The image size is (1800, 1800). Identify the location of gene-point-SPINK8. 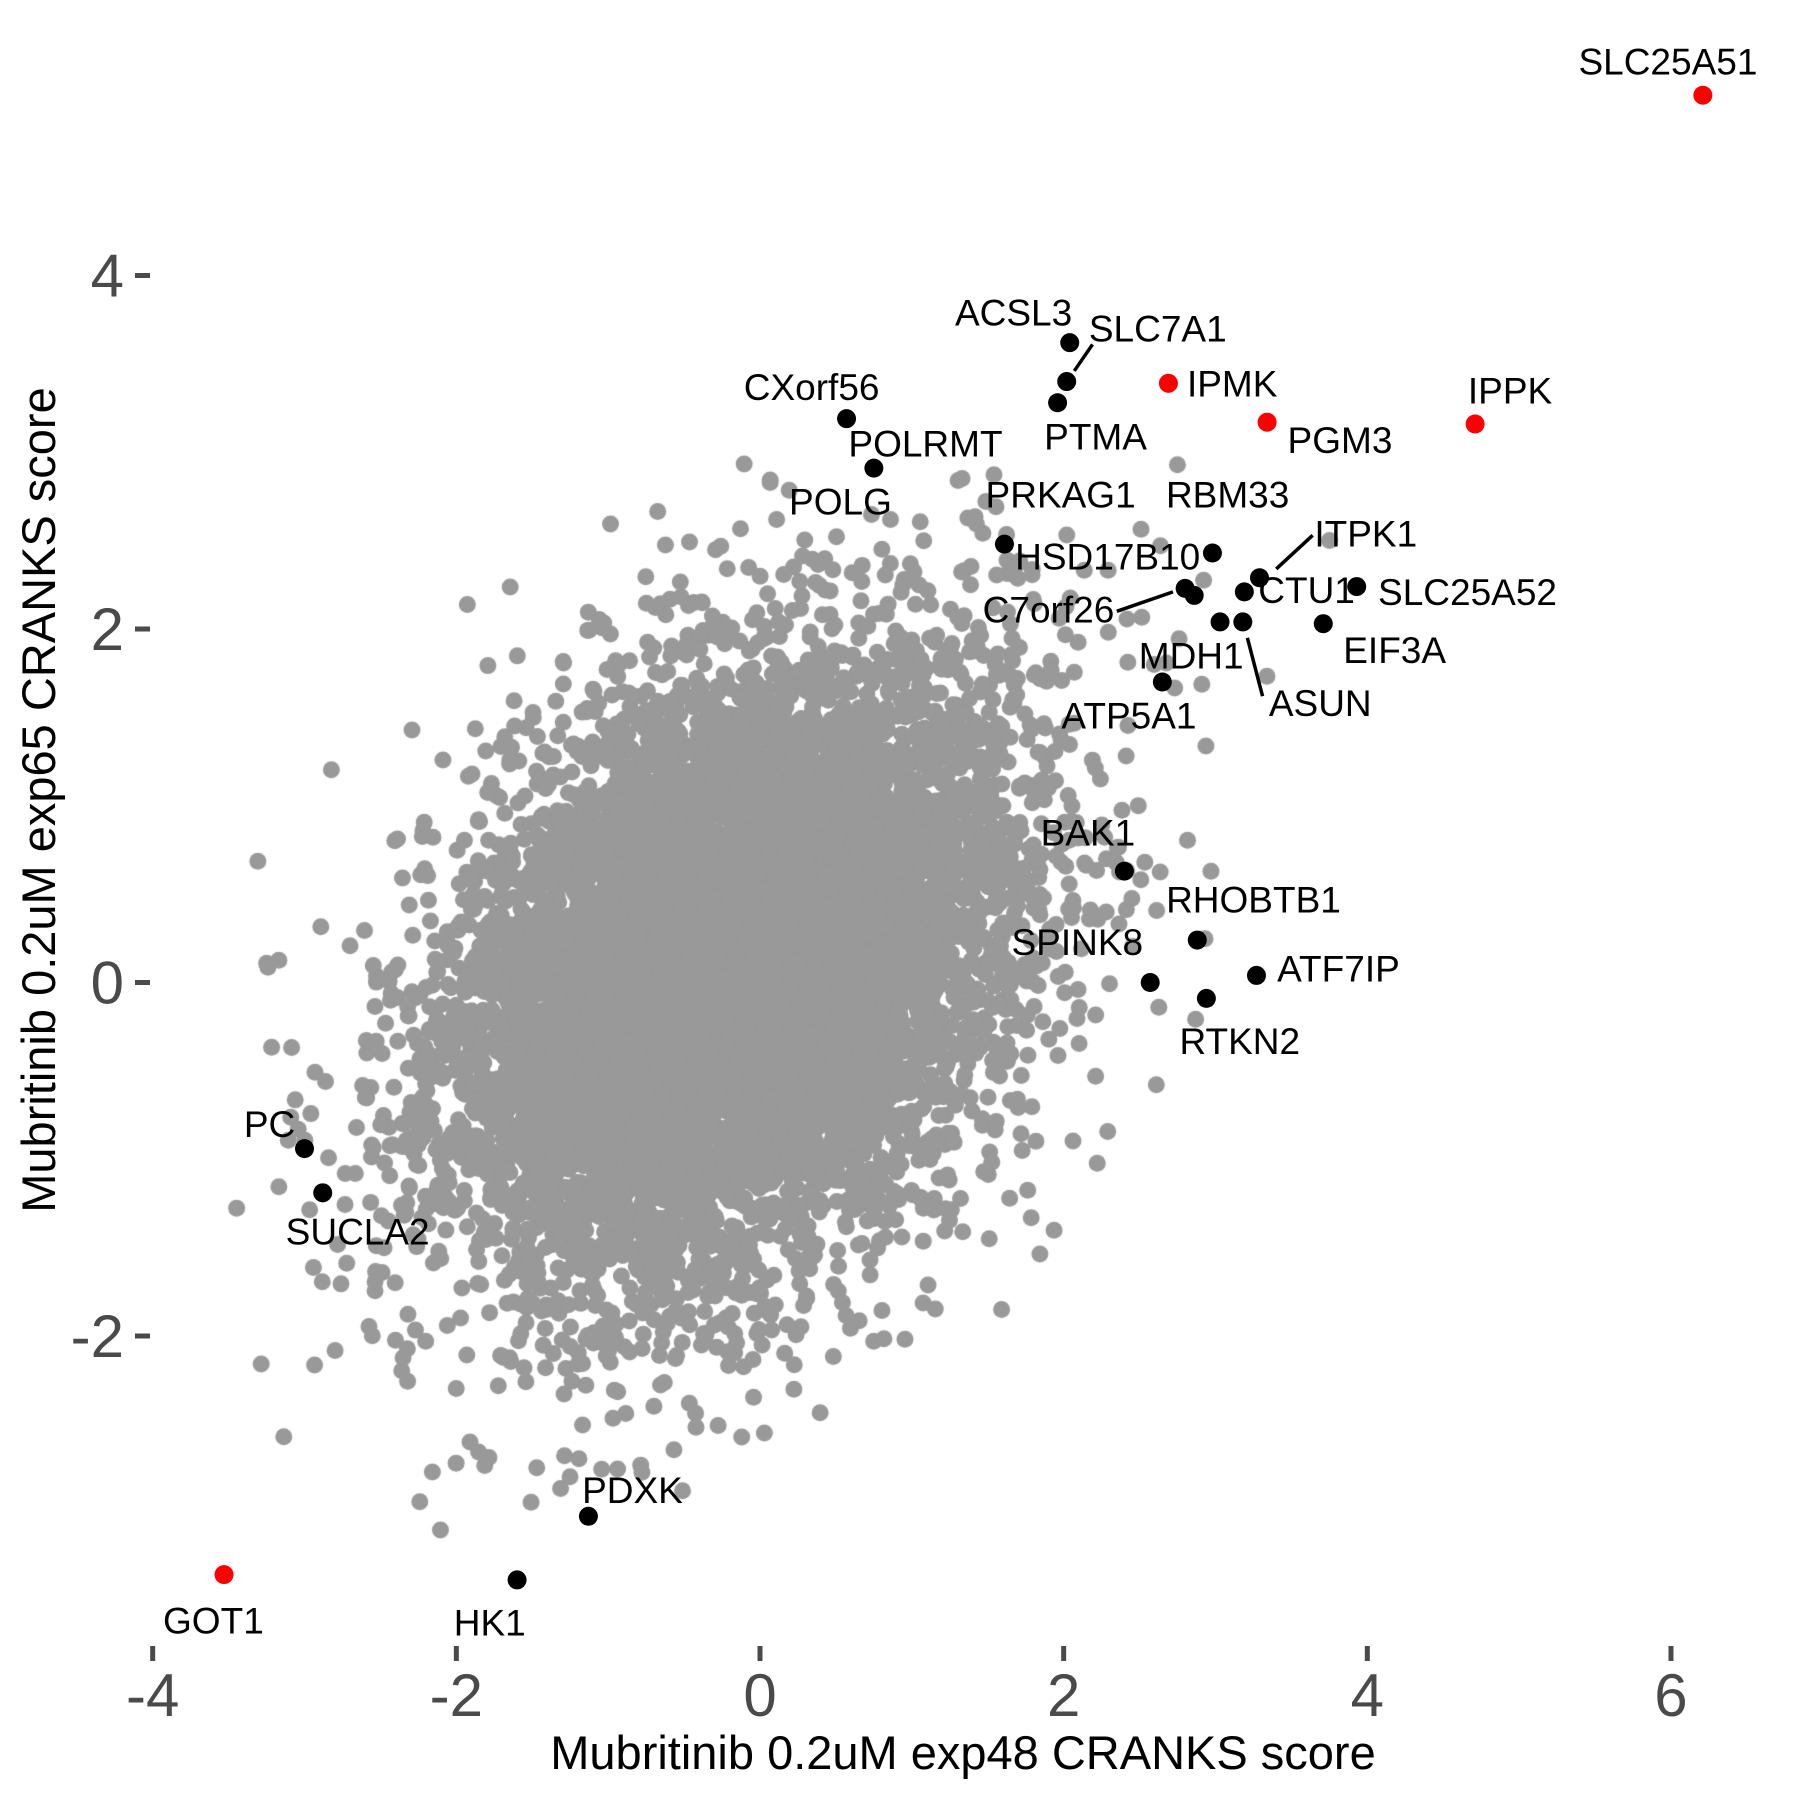
(1150, 982).